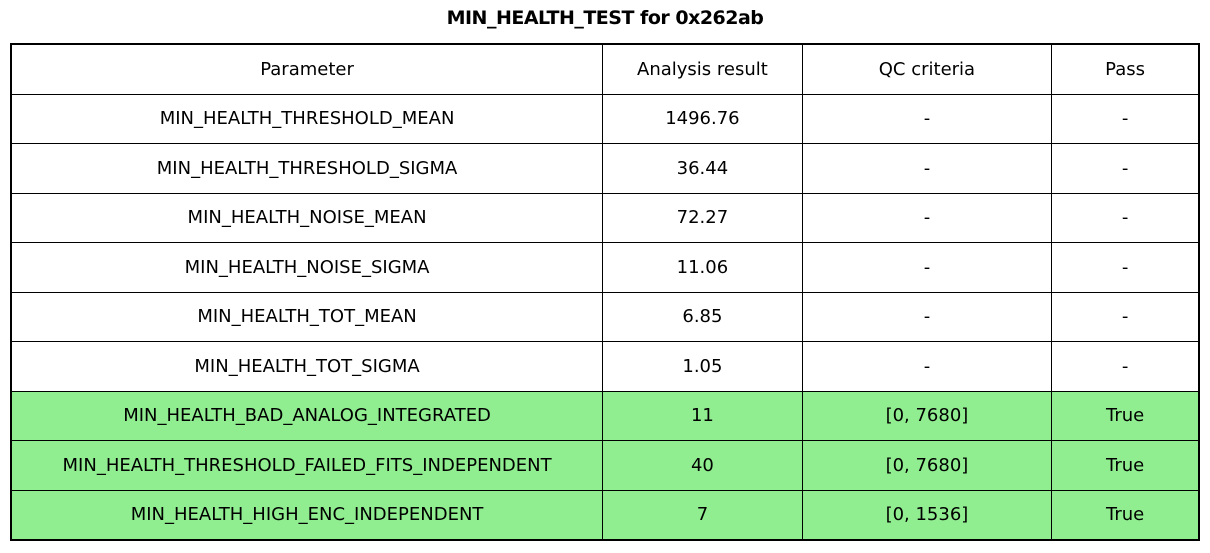  Describe the element at coordinates (307, 267) in the screenshot. I see `parameter-cell: MIN_HEALTH_NOISE_SIGMA` at that location.